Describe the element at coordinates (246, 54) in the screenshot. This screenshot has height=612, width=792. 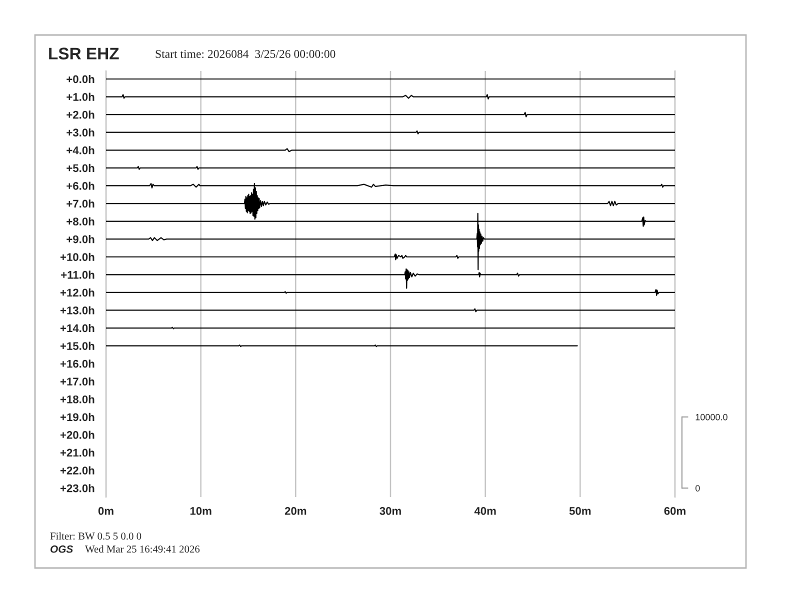
I see `chart-subtitle: Start time: 2026084 3/25/26 00:00:00` at that location.